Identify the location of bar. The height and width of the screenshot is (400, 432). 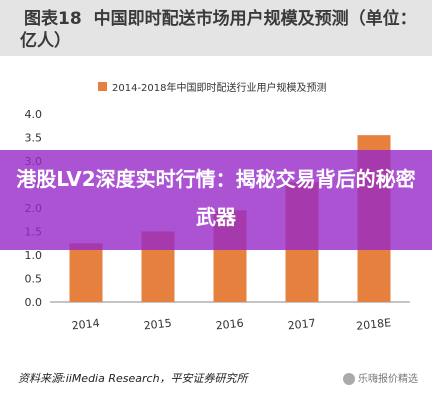
(86, 272).